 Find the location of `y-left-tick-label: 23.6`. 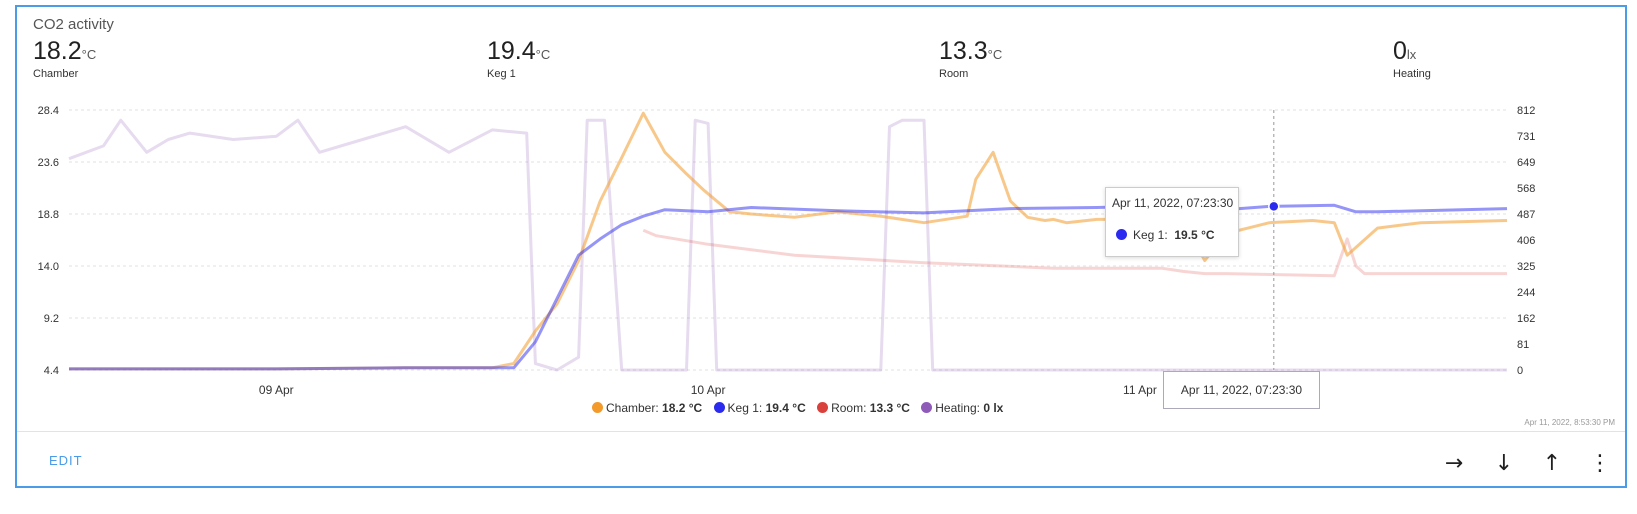

y-left-tick-label: 23.6 is located at coordinates (48, 163).